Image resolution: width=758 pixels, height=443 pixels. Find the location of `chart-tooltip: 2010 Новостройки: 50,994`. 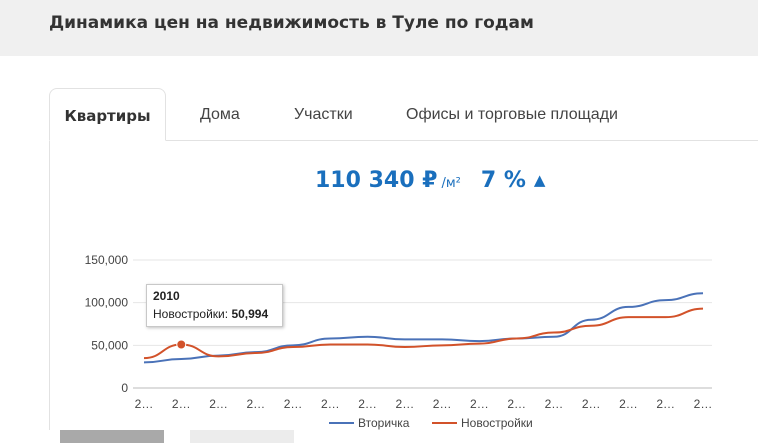

chart-tooltip: 2010 Новостройки: 50,994 is located at coordinates (214, 305).